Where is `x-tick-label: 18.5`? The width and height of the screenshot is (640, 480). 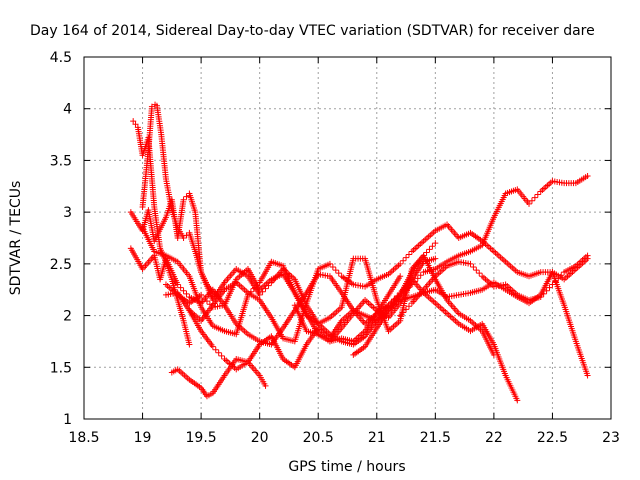
x-tick-label: 18.5 is located at coordinates (83, 438).